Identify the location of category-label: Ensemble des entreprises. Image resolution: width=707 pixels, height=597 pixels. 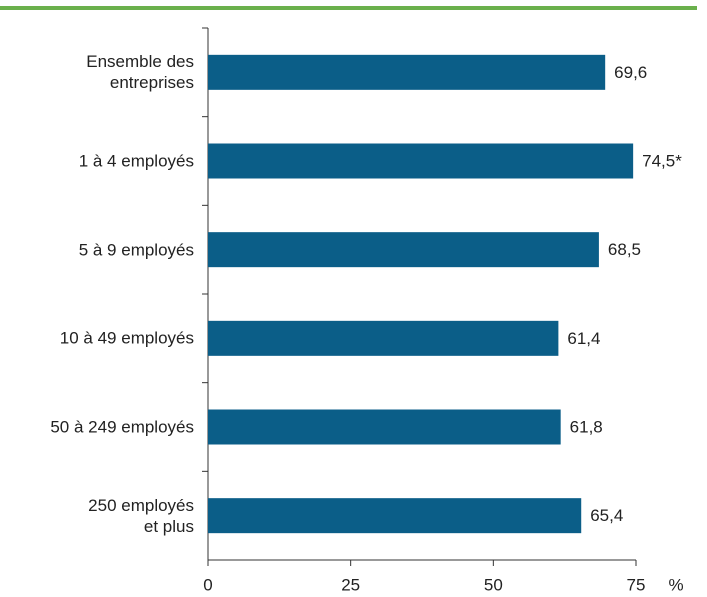
(140, 72).